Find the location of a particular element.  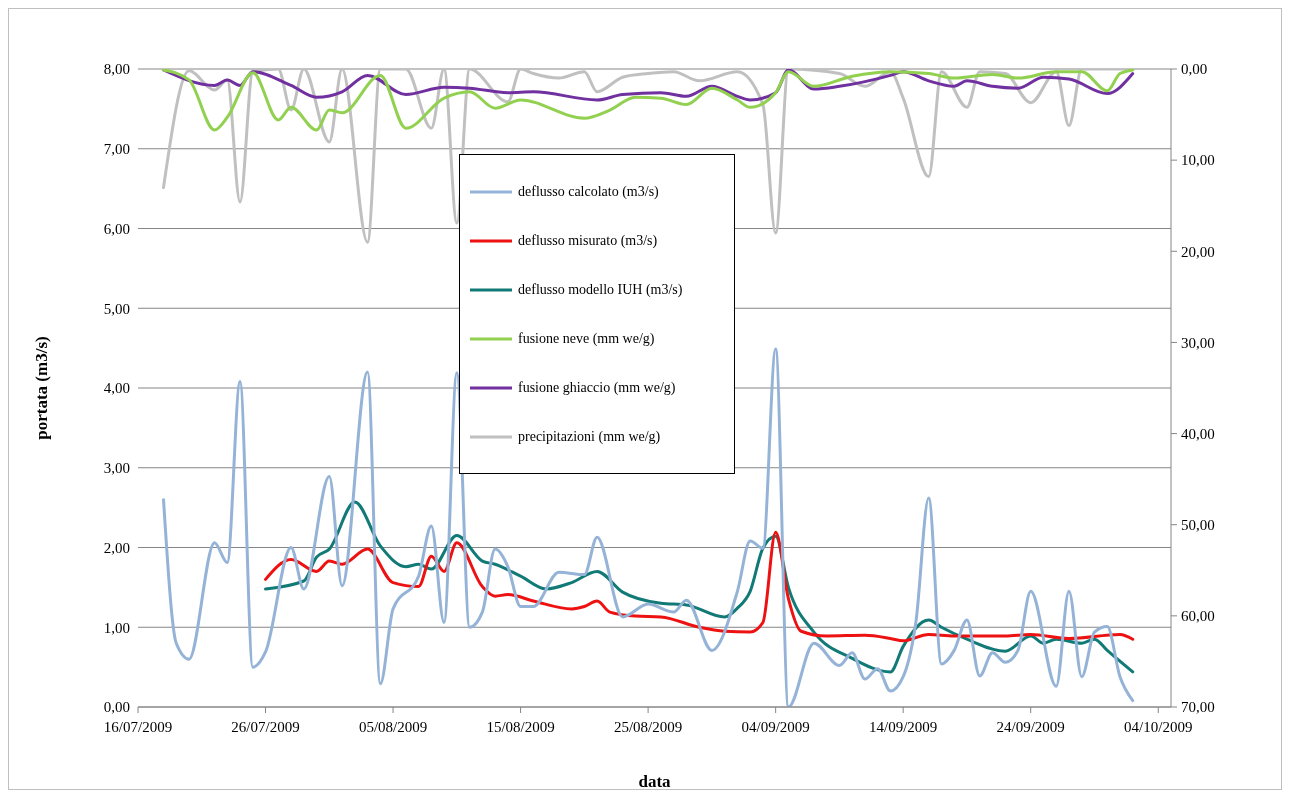

x-tick-label: 04/09/2009 is located at coordinates (775, 726).